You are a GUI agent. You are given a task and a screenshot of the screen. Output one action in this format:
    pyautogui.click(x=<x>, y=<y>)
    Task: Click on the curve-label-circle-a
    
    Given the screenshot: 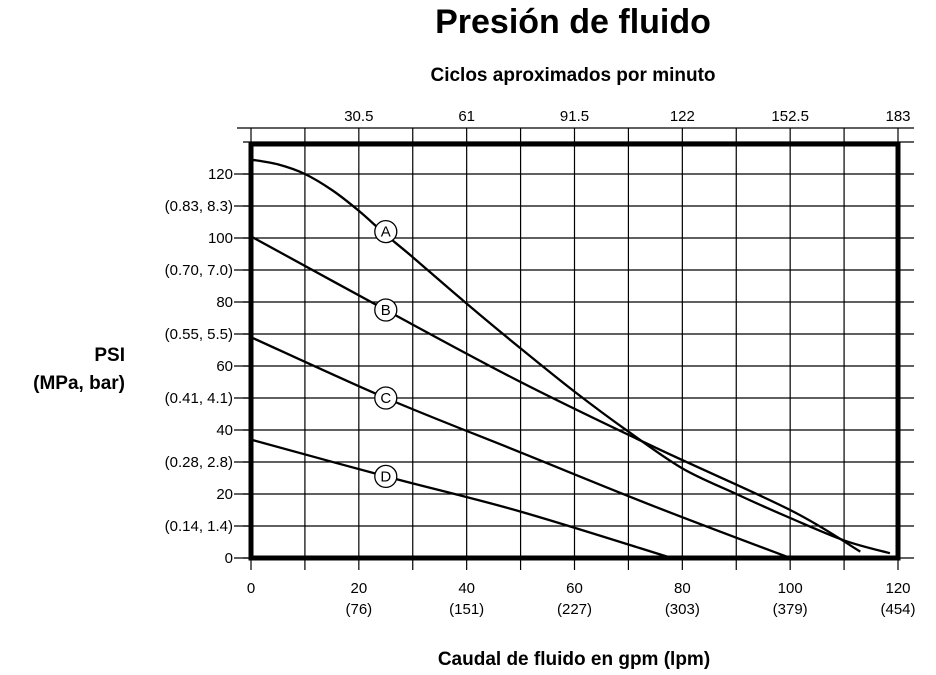 What is the action you would take?
    pyautogui.click(x=386, y=231)
    